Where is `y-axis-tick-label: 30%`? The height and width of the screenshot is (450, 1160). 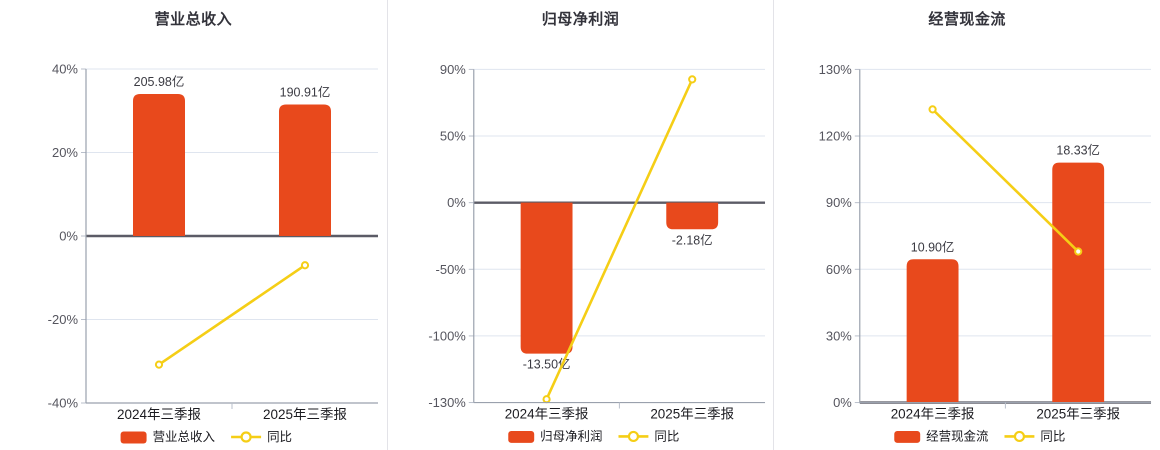 y-axis-tick-label: 30% is located at coordinates (839, 335).